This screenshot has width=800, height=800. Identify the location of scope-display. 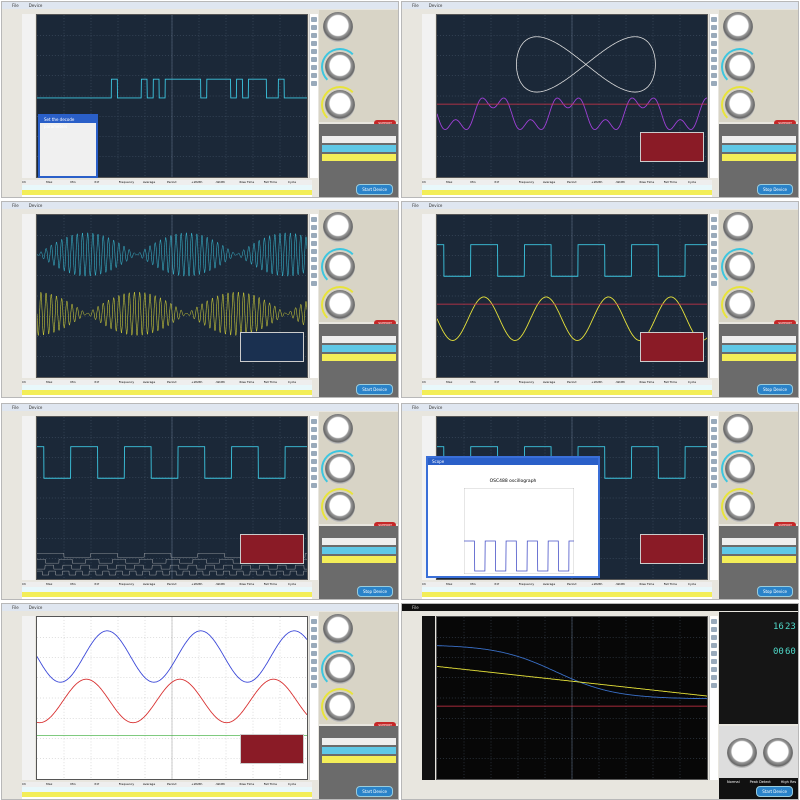
(572, 698).